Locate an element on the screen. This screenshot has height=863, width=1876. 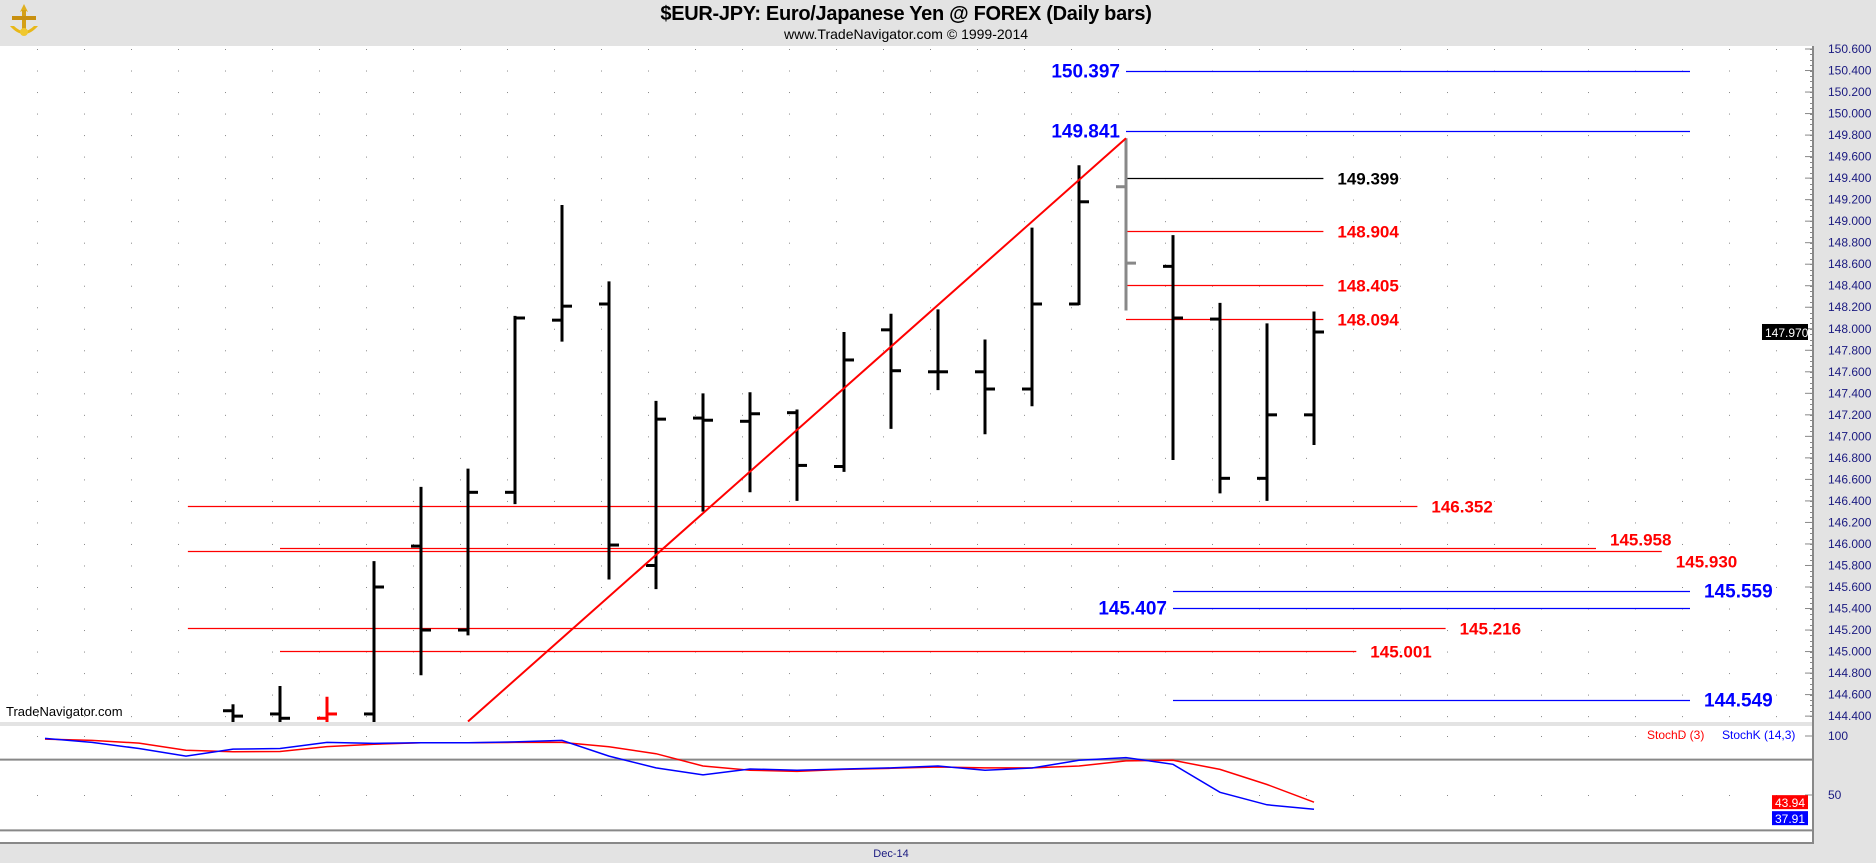
stoch-legend-d: StochD (3) is located at coordinates (1675, 735).